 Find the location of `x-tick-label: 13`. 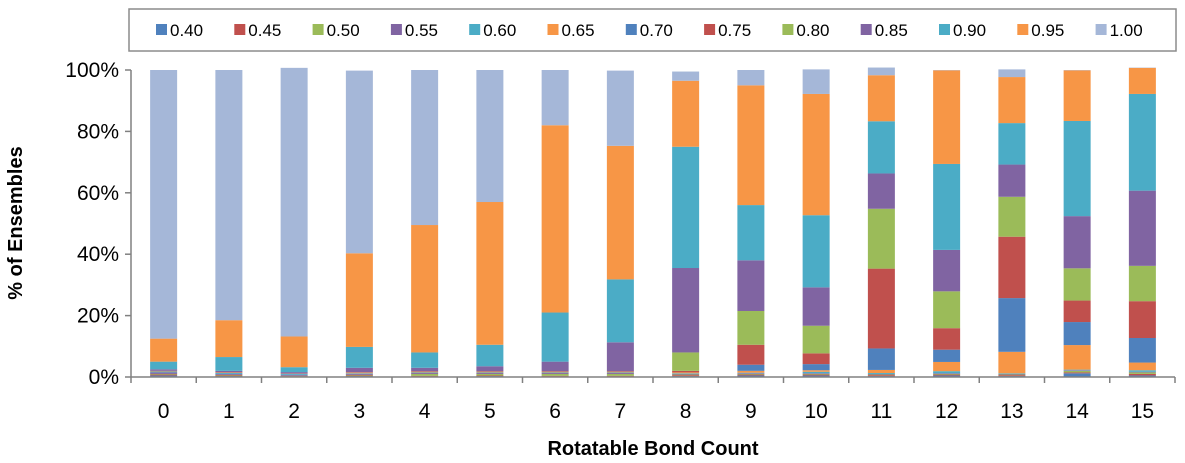

x-tick-label: 13 is located at coordinates (1011, 411).